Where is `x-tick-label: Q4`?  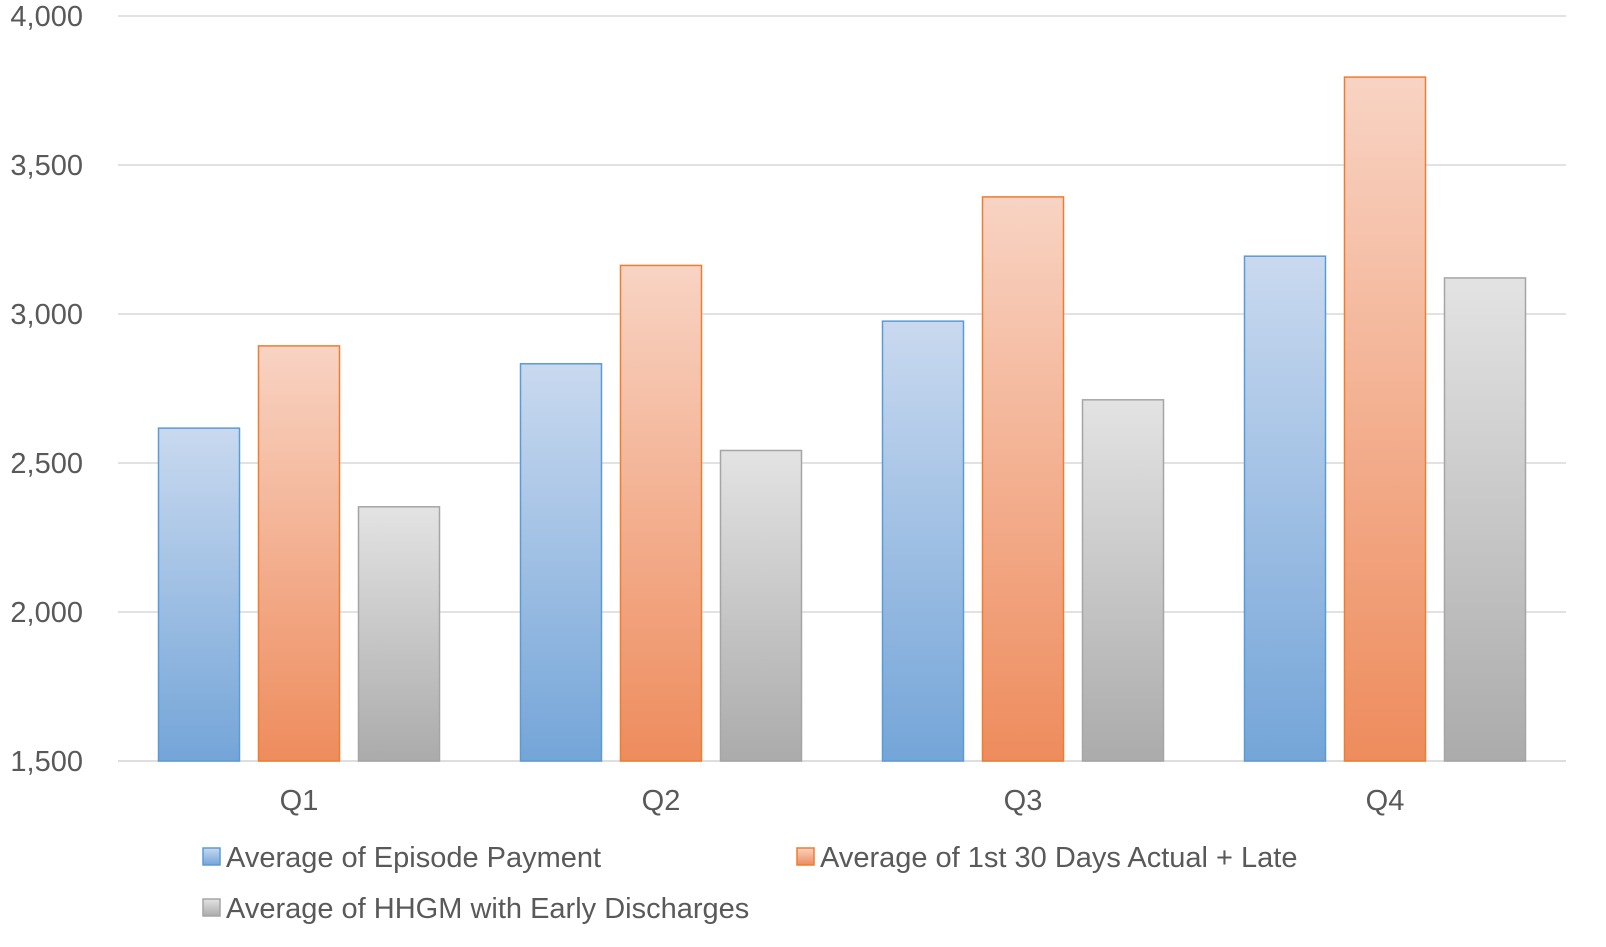
x-tick-label: Q4 is located at coordinates (1385, 801).